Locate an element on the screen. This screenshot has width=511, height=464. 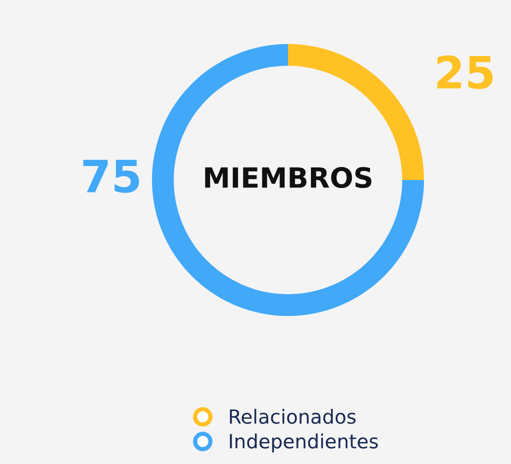
text: MIEMBROS is located at coordinates (288, 177).